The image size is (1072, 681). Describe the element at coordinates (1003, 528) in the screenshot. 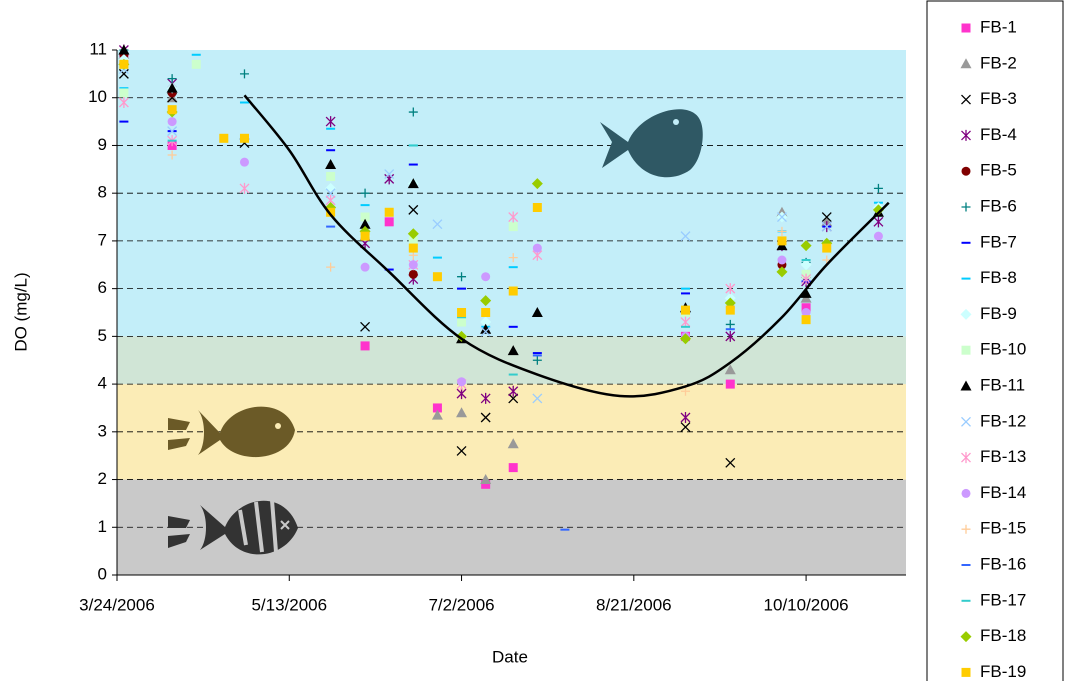

I see `legend-label: FB-15` at that location.